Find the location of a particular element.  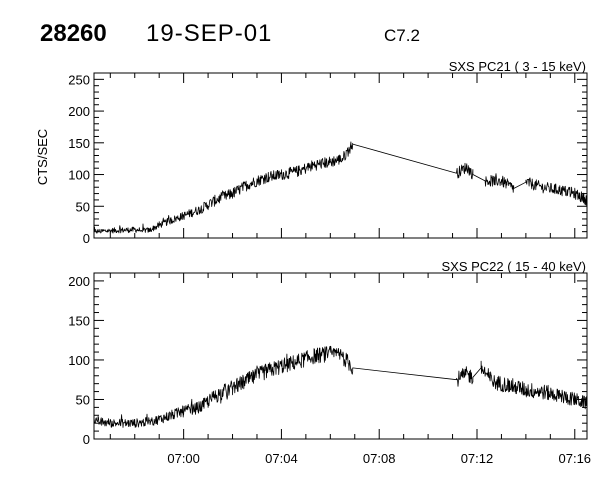

chart-pc22-series is located at coordinates (340, 386).